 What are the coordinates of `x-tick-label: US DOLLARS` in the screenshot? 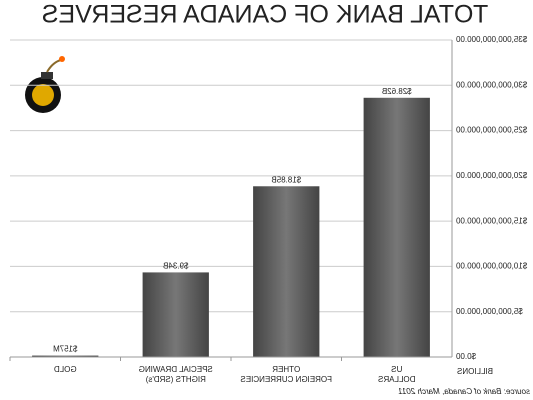 It's located at (397, 374).